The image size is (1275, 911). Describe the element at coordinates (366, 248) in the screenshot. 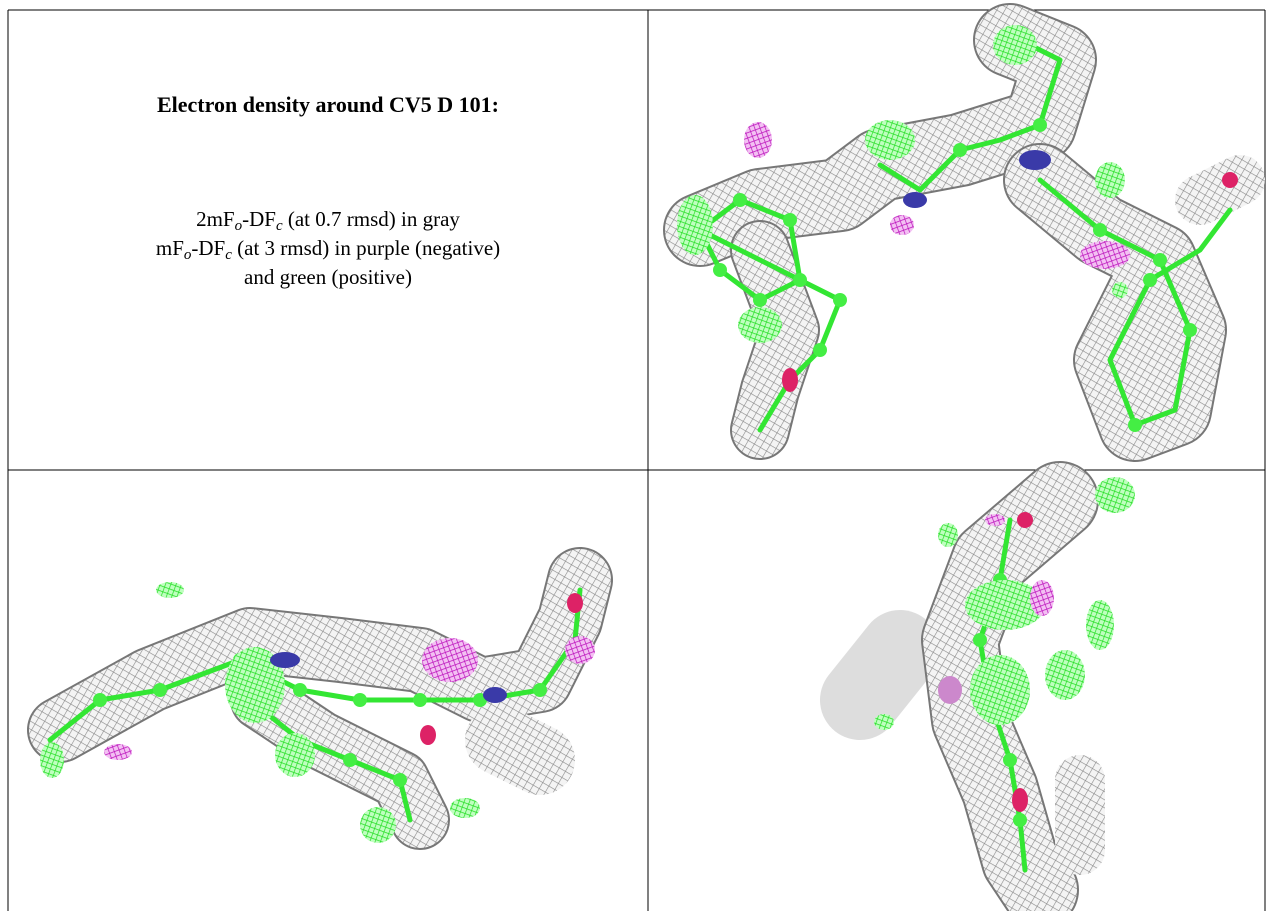

I see `text-run: (at 3 rmsd) in purple (negative)` at that location.